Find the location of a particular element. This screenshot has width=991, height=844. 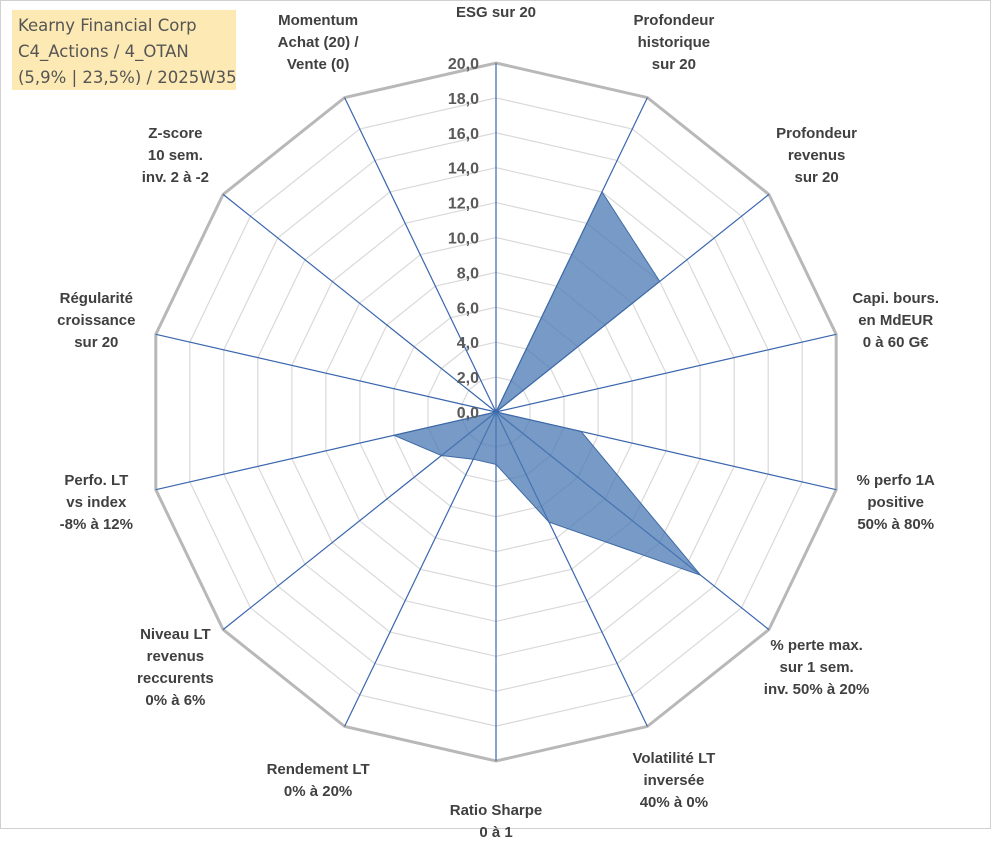

category-line: C4_Actions / 4_OTAN is located at coordinates (103, 51).